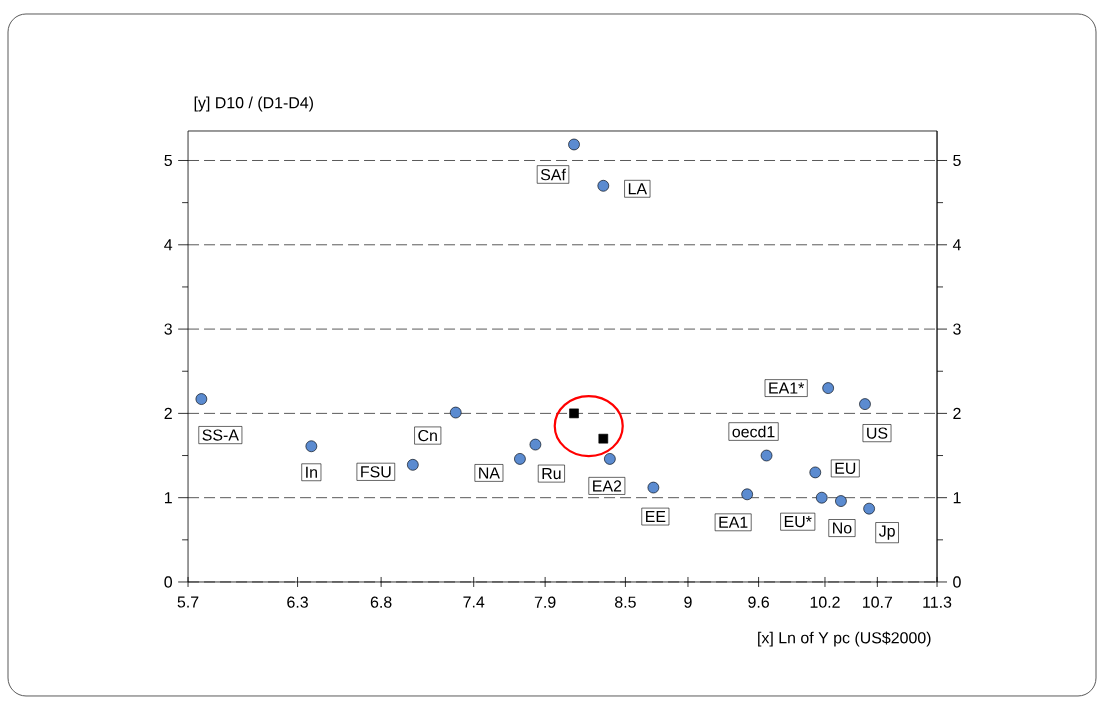  What do you see at coordinates (545, 602) in the screenshot?
I see `x-tick-label: 7.9` at bounding box center [545, 602].